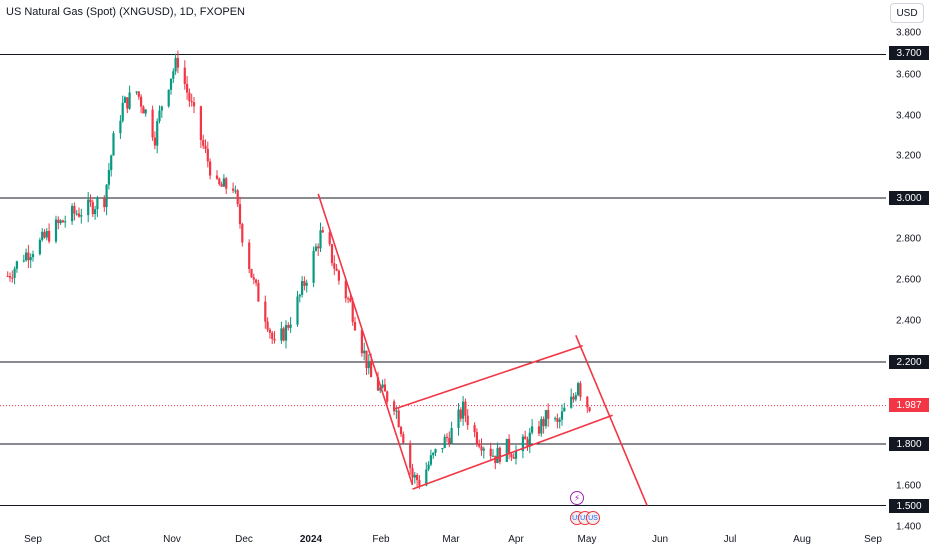  Describe the element at coordinates (909, 405) in the screenshot. I see `last-price-label: 1.987` at that location.